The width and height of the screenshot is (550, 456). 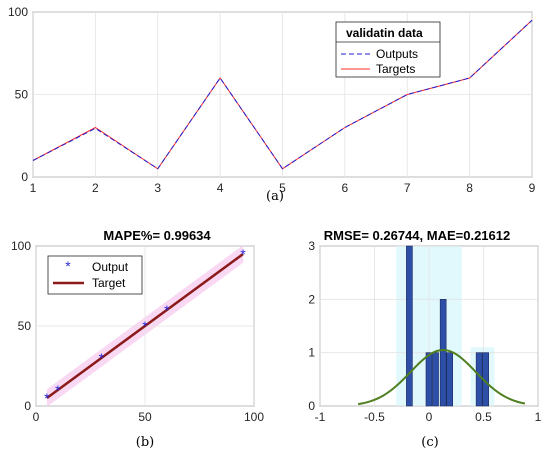 I want to click on x-tick-label: 2, so click(x=95, y=188).